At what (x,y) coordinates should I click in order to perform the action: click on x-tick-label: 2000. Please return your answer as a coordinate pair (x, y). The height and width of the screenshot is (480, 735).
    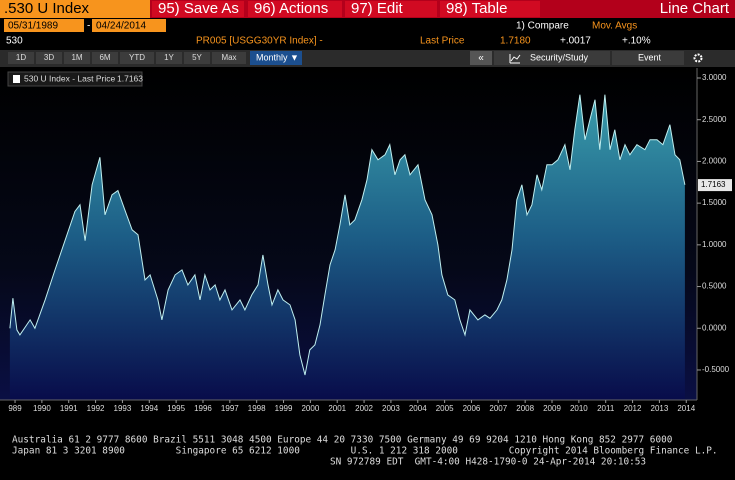
    Looking at the image, I should click on (310, 408).